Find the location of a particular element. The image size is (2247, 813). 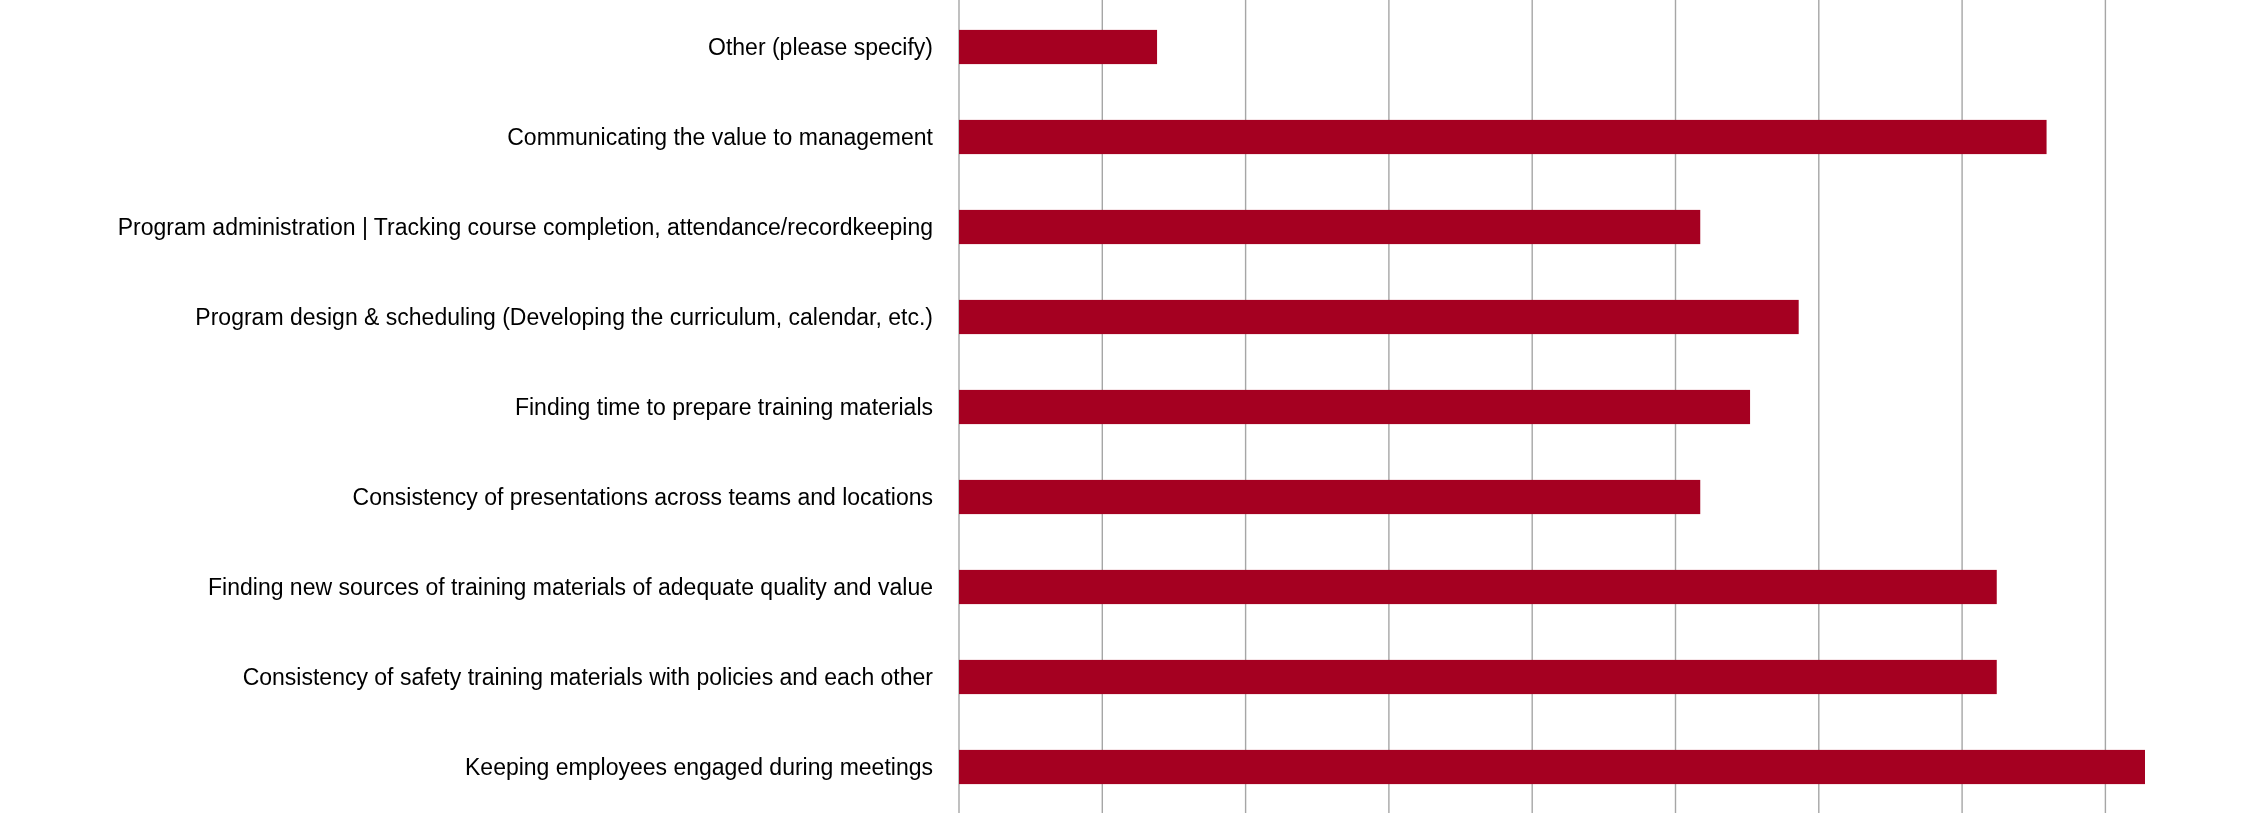

y-tick-label: Finding time to prepare training materials is located at coordinates (723, 407).